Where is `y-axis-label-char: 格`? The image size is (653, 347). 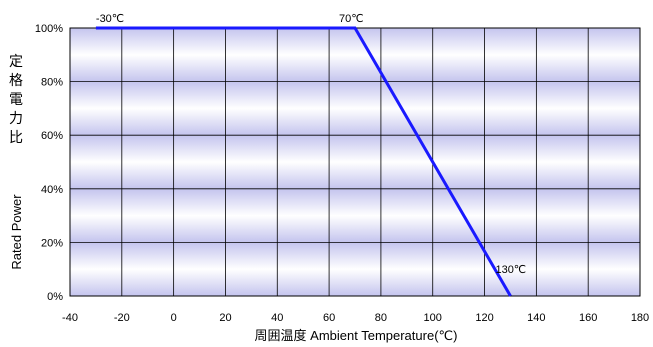
y-axis-label-char: 格 is located at coordinates (16, 80).